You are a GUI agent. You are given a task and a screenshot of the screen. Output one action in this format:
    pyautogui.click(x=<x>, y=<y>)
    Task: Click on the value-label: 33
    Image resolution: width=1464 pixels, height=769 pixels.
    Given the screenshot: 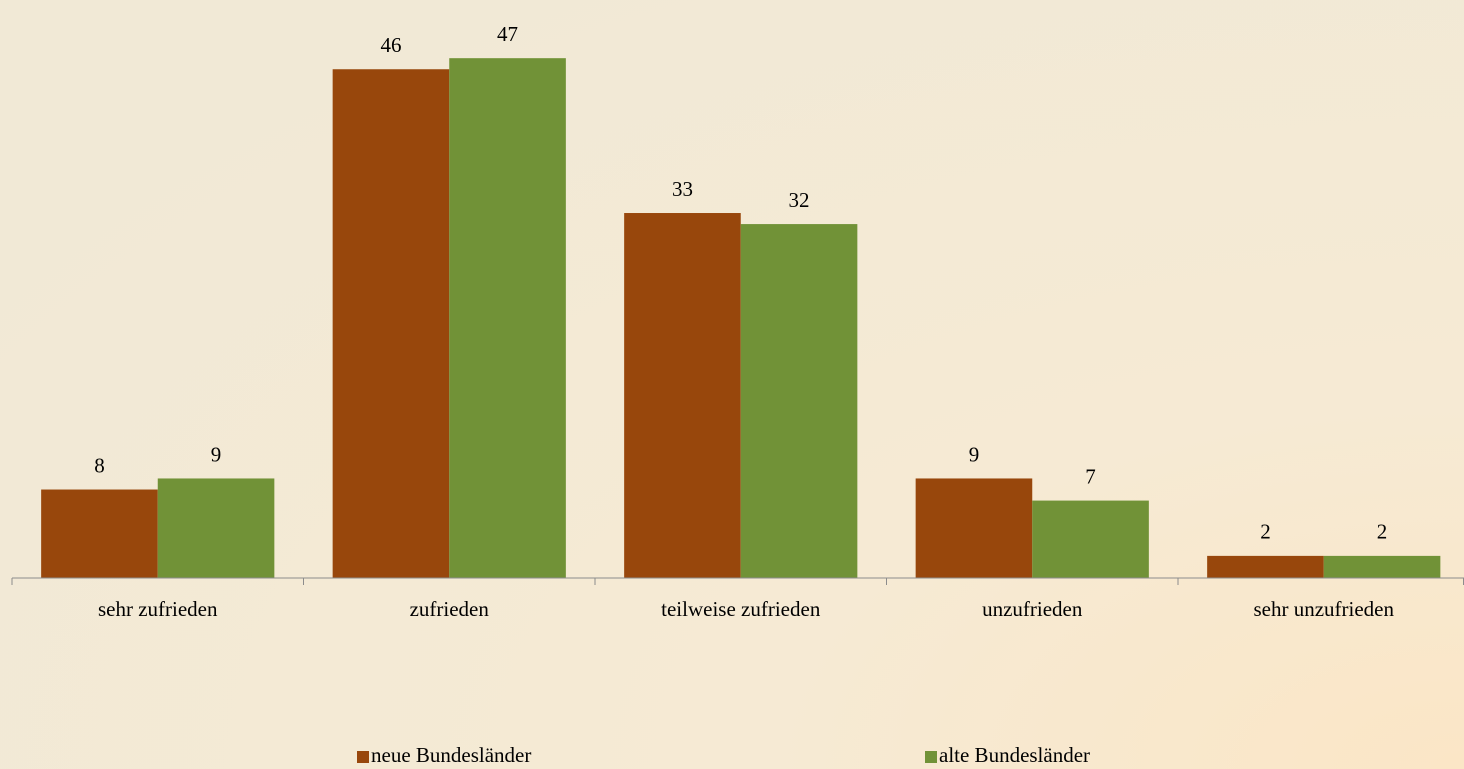 What is the action you would take?
    pyautogui.click(x=682, y=189)
    